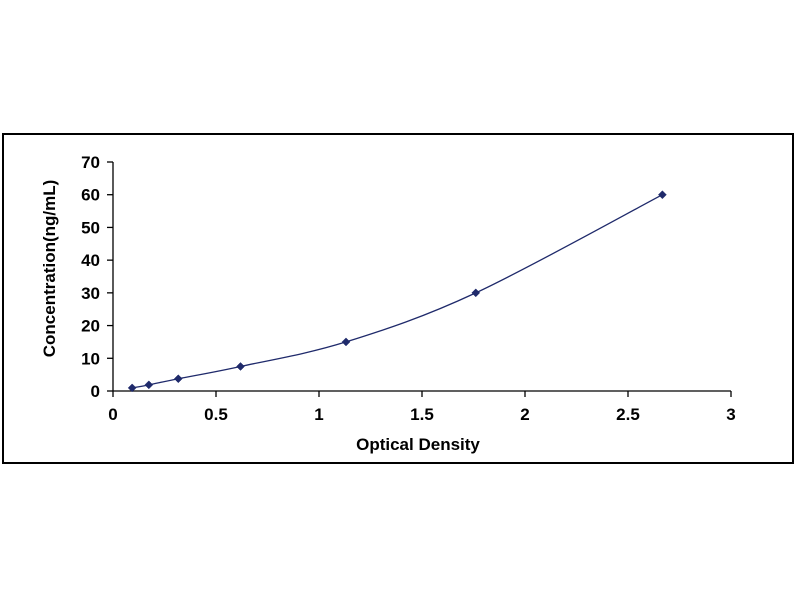 The height and width of the screenshot is (600, 800). I want to click on y-tick-label: 40, so click(90, 260).